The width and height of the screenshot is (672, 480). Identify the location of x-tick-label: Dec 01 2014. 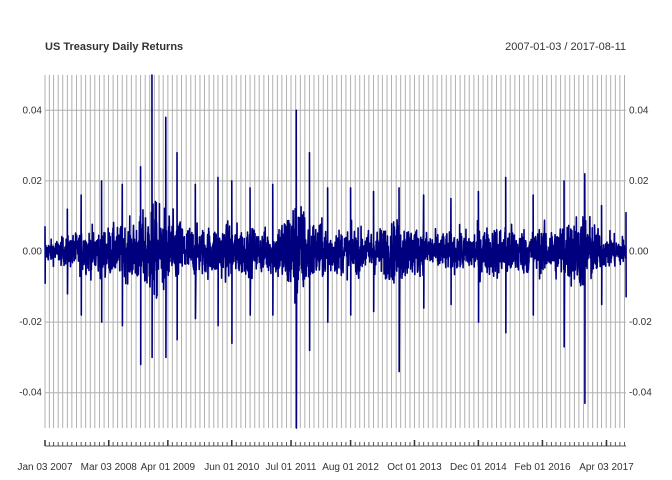
(478, 467).